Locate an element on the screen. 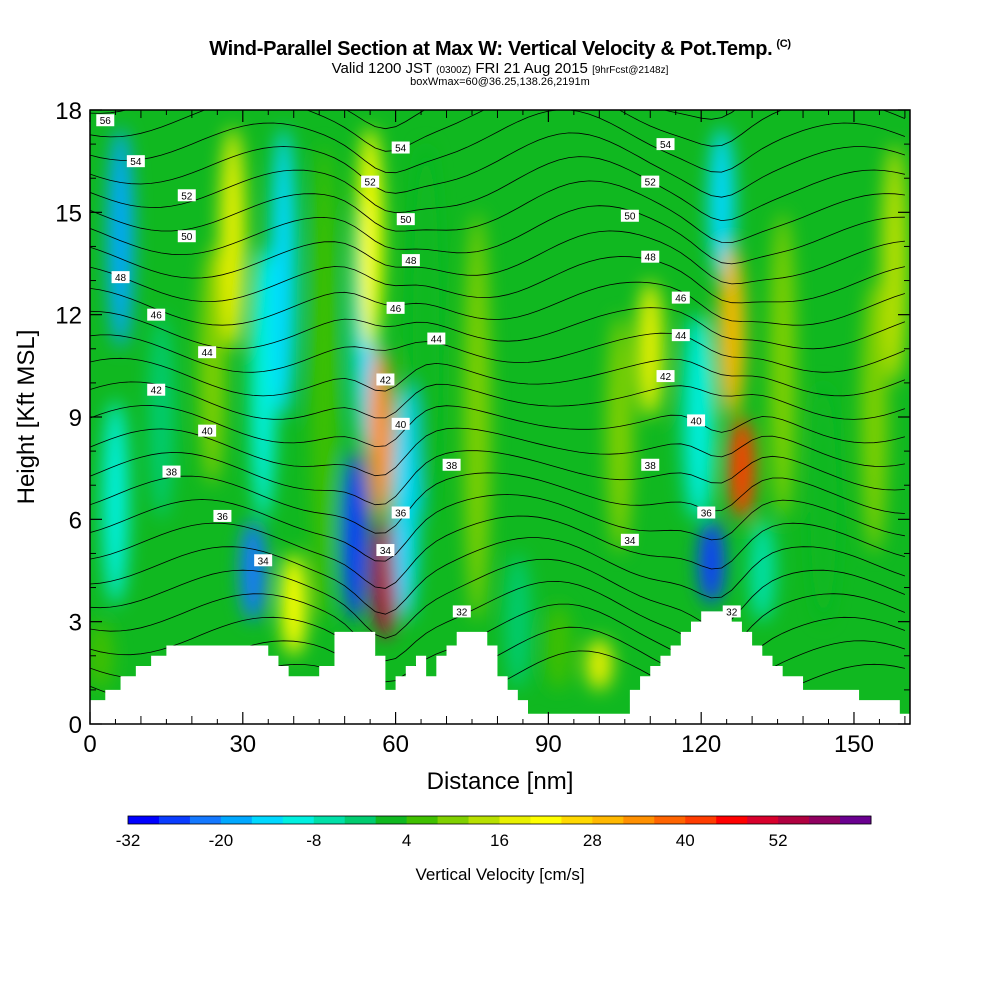  colorbar-tick-label-5: 28 is located at coordinates (592, 840).